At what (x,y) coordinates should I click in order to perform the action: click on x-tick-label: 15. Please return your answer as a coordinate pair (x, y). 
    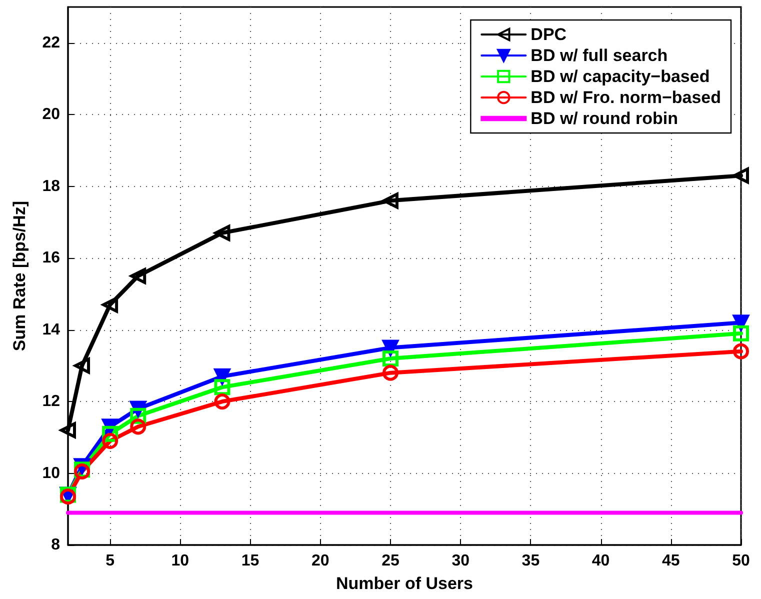
    Looking at the image, I should click on (250, 561).